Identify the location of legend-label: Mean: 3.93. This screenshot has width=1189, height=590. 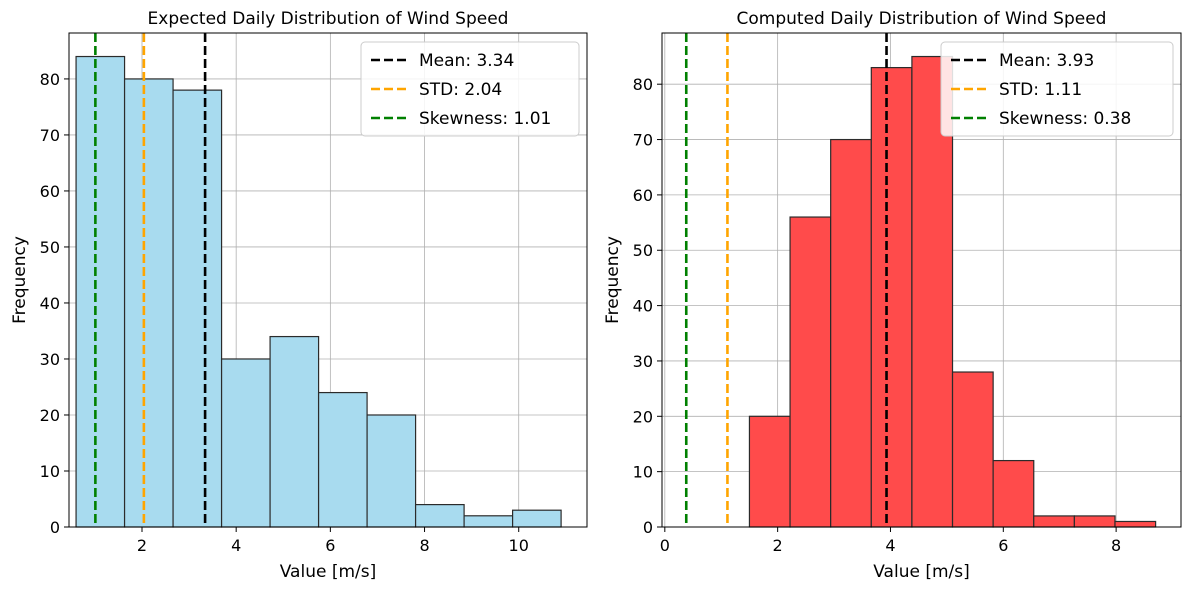
(1046, 61).